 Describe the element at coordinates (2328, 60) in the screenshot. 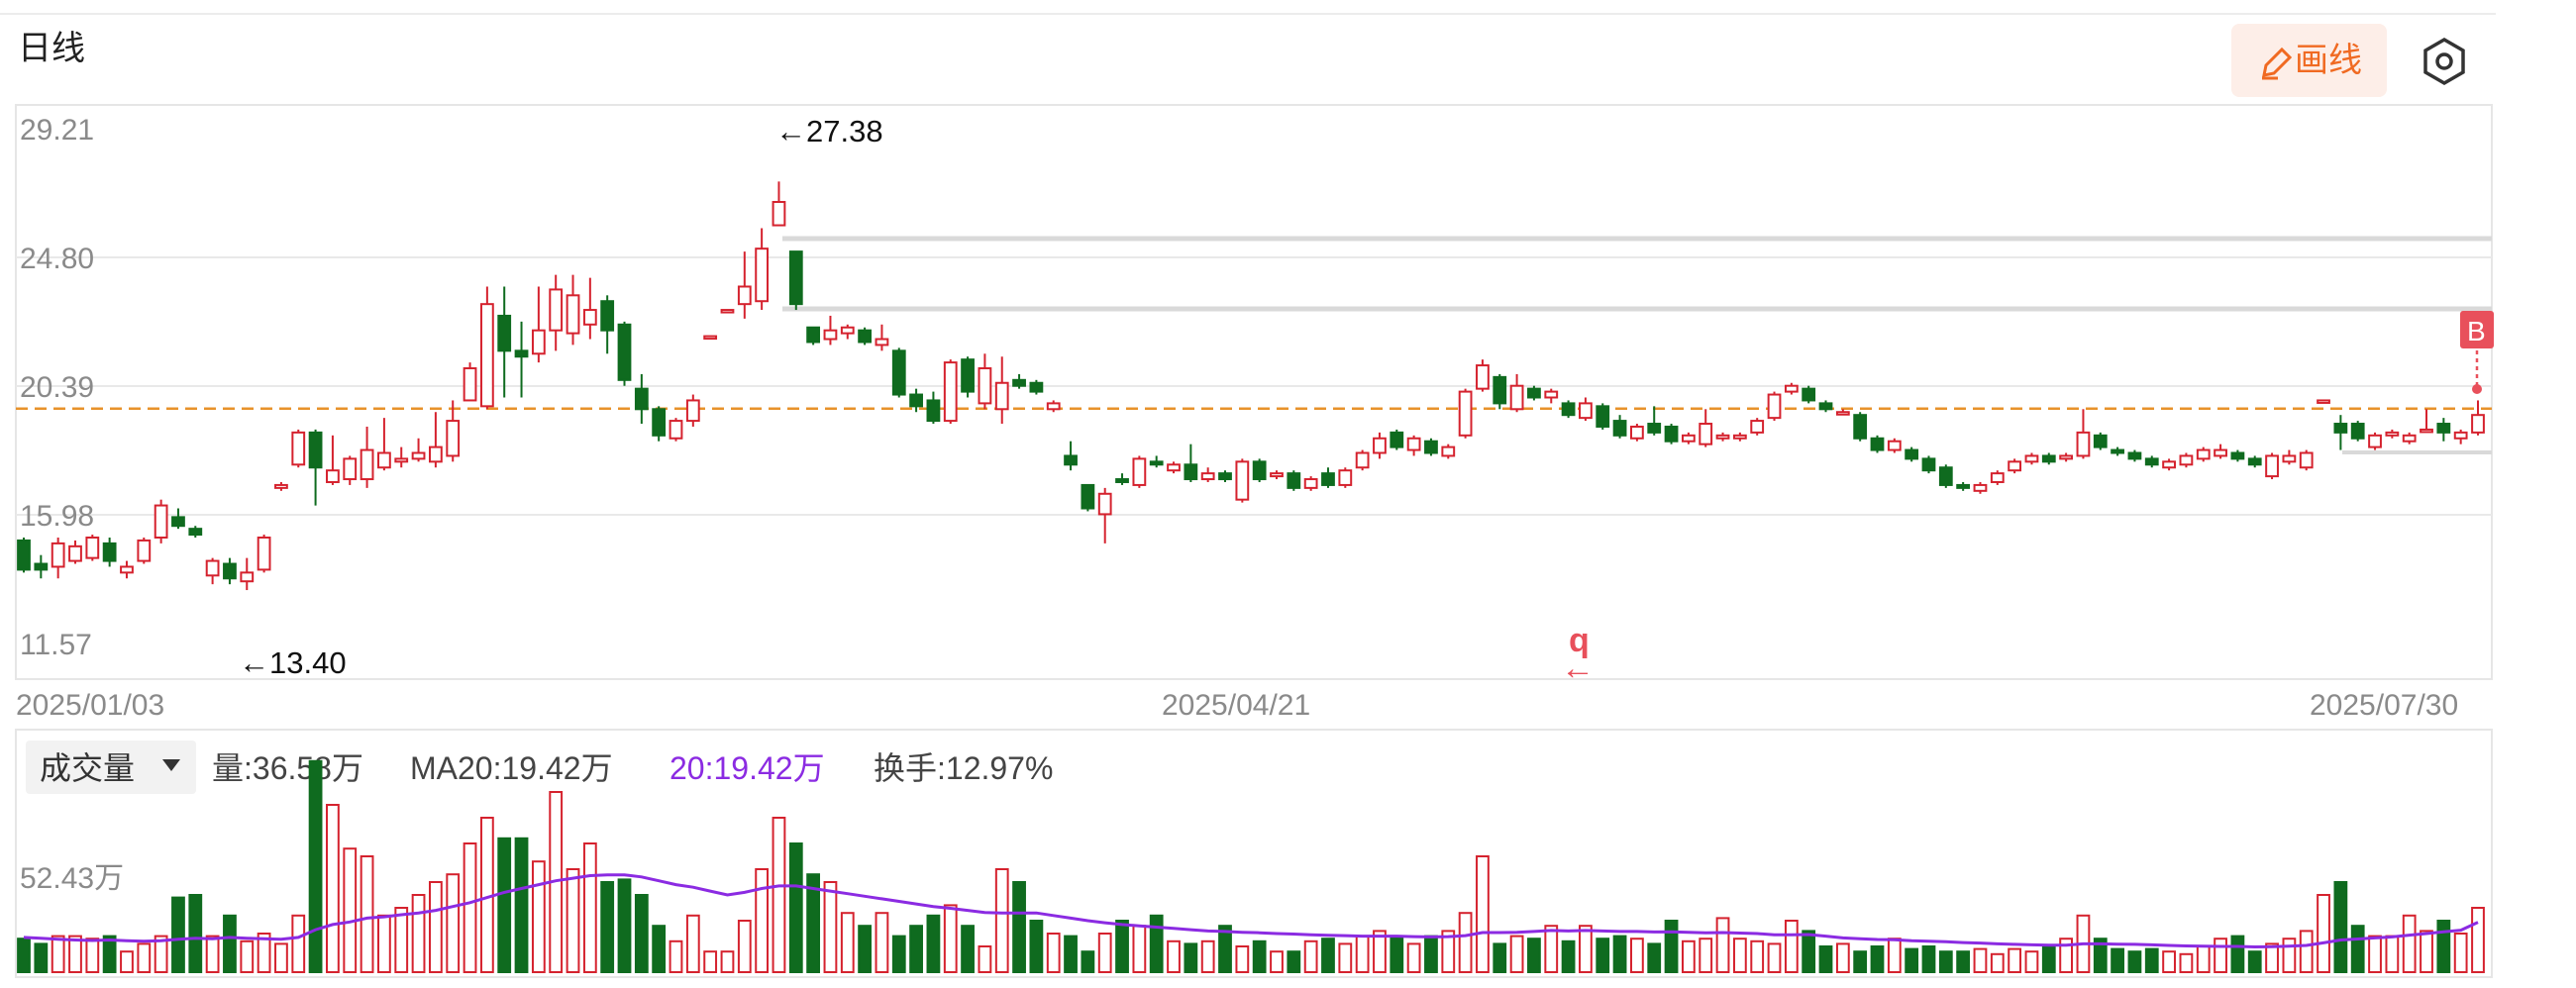

I see `draw-line-button-label: 画线` at that location.